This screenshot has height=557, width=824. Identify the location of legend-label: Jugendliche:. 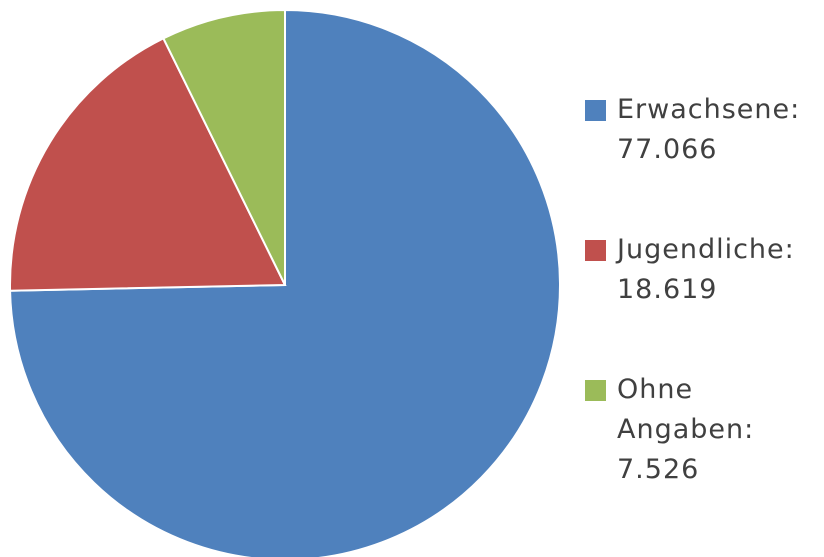
(706, 249).